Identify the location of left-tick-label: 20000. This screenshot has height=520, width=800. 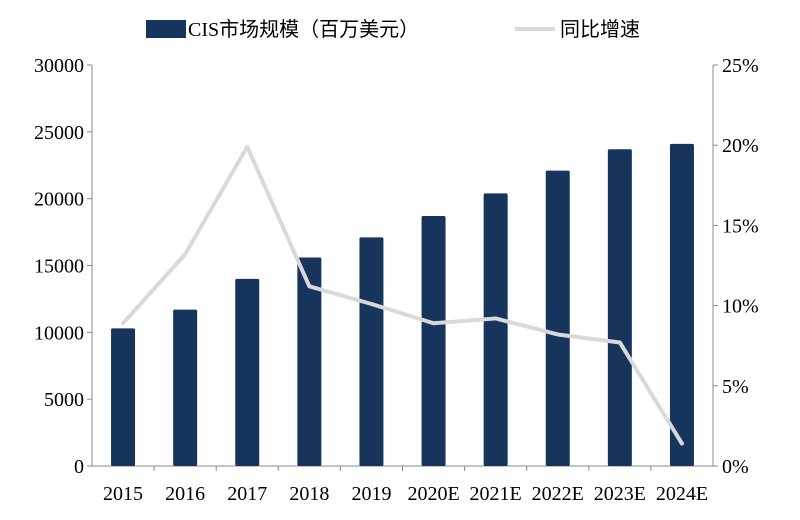
(59, 200).